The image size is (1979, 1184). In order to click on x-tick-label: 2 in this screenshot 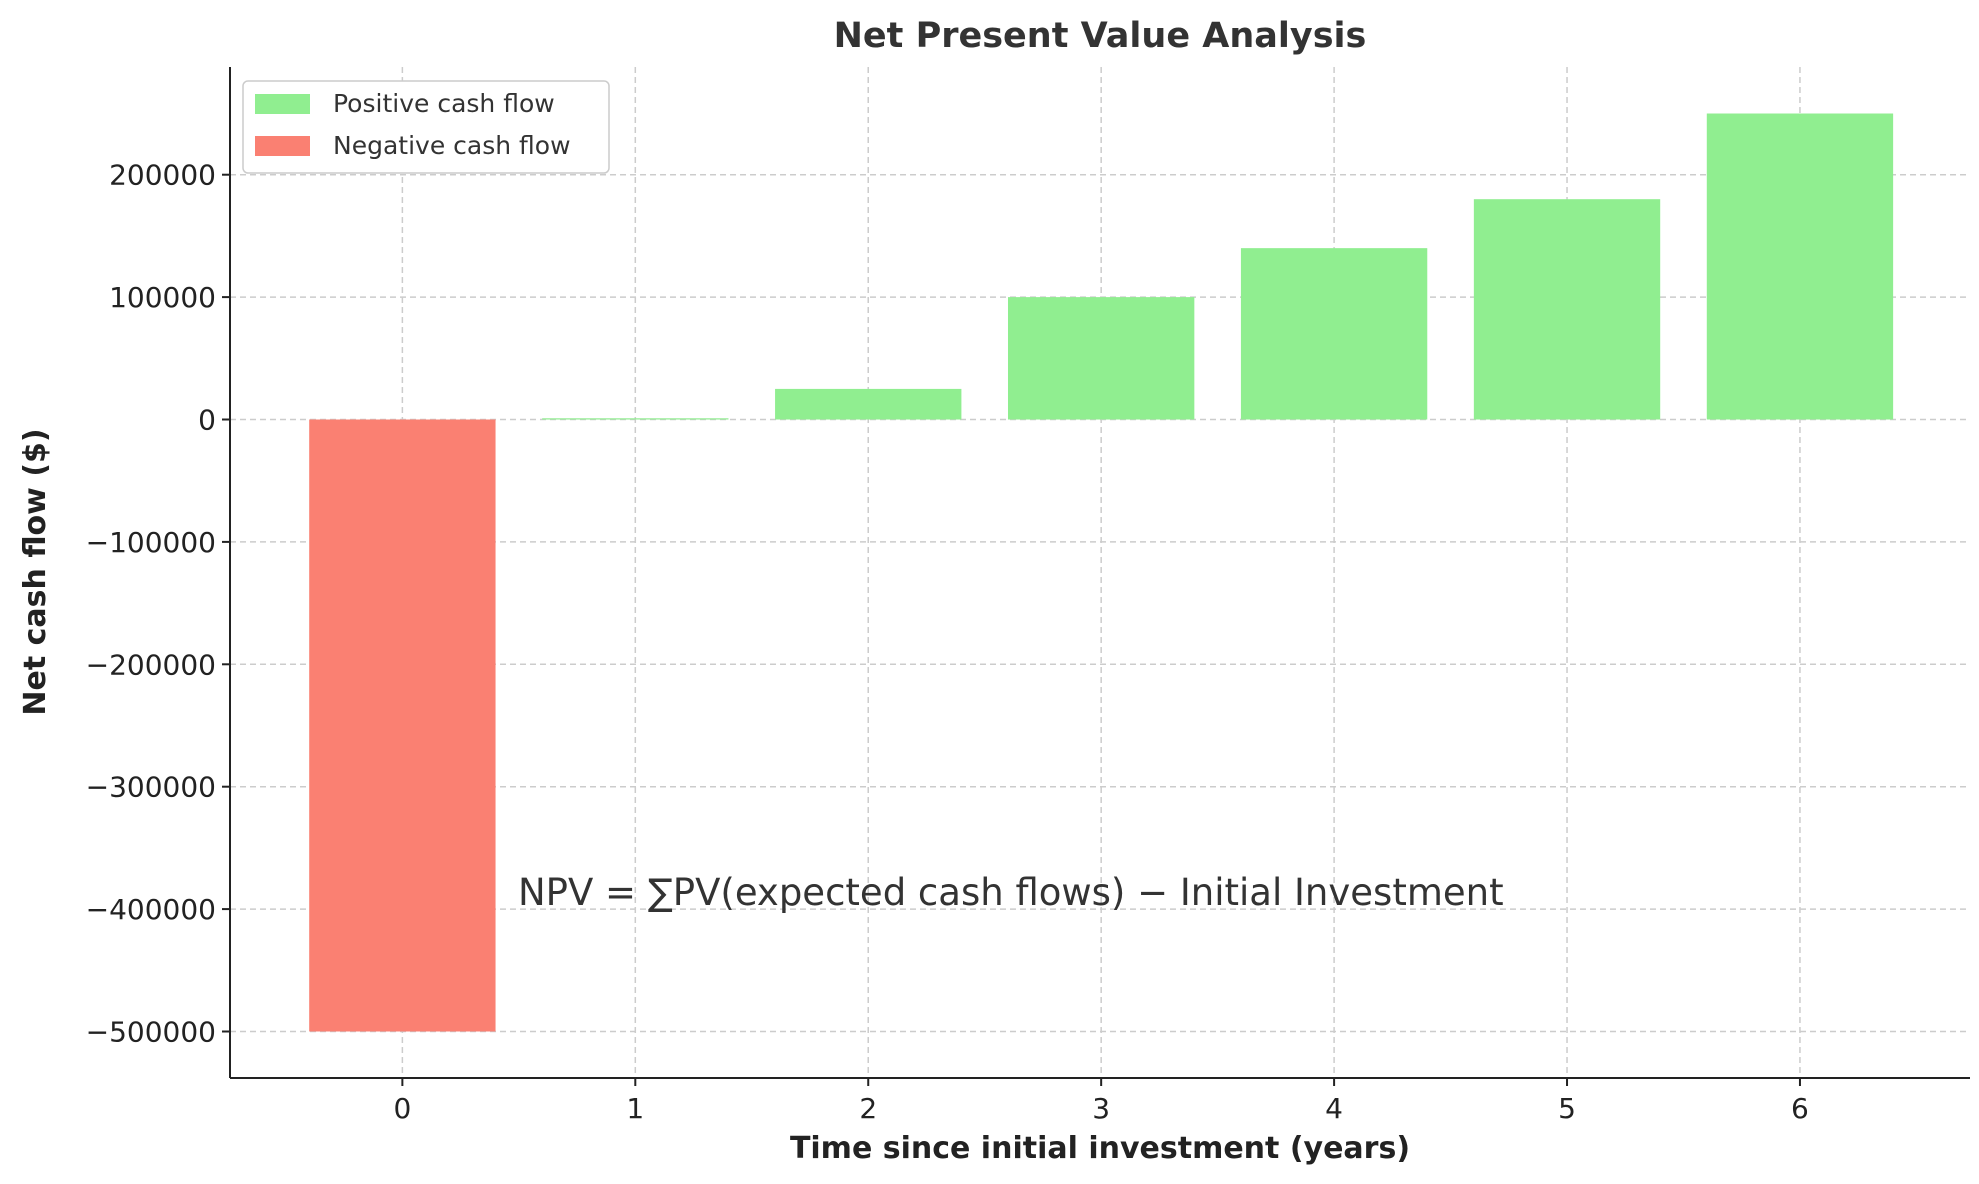, I will do `click(868, 1108)`.